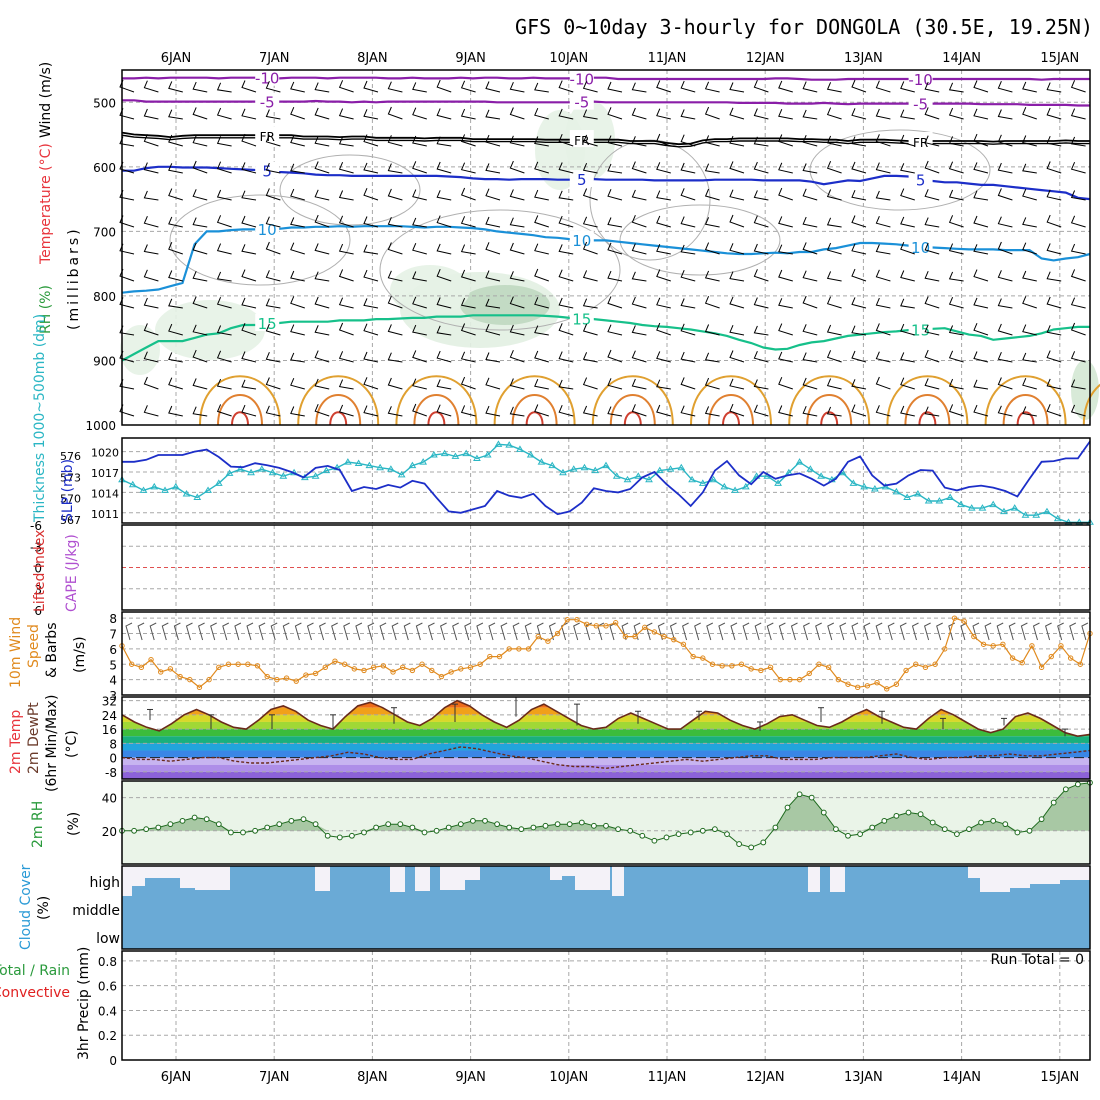 The image size is (1100, 1100). What do you see at coordinates (581, 241) in the screenshot?
I see `isotherm-label: 10` at bounding box center [581, 241].